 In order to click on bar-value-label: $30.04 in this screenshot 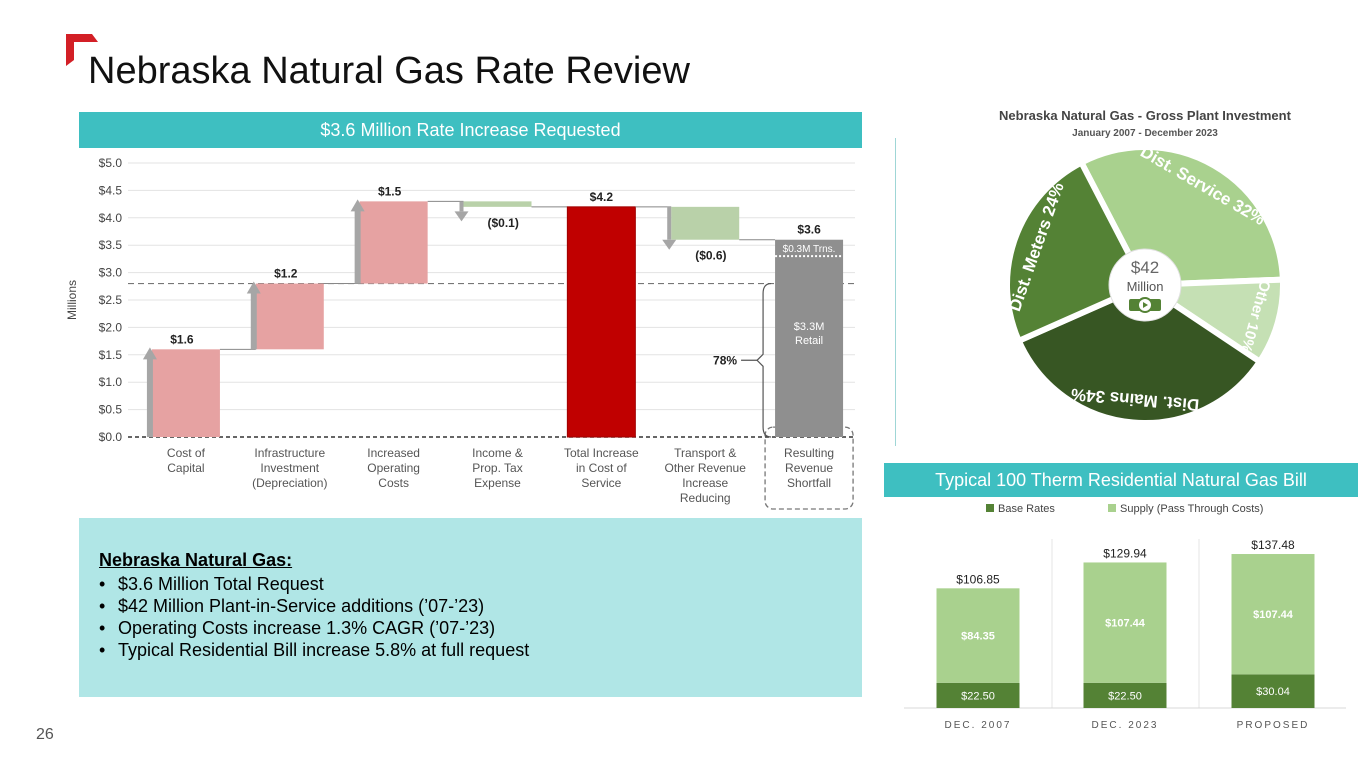, I will do `click(1273, 692)`.